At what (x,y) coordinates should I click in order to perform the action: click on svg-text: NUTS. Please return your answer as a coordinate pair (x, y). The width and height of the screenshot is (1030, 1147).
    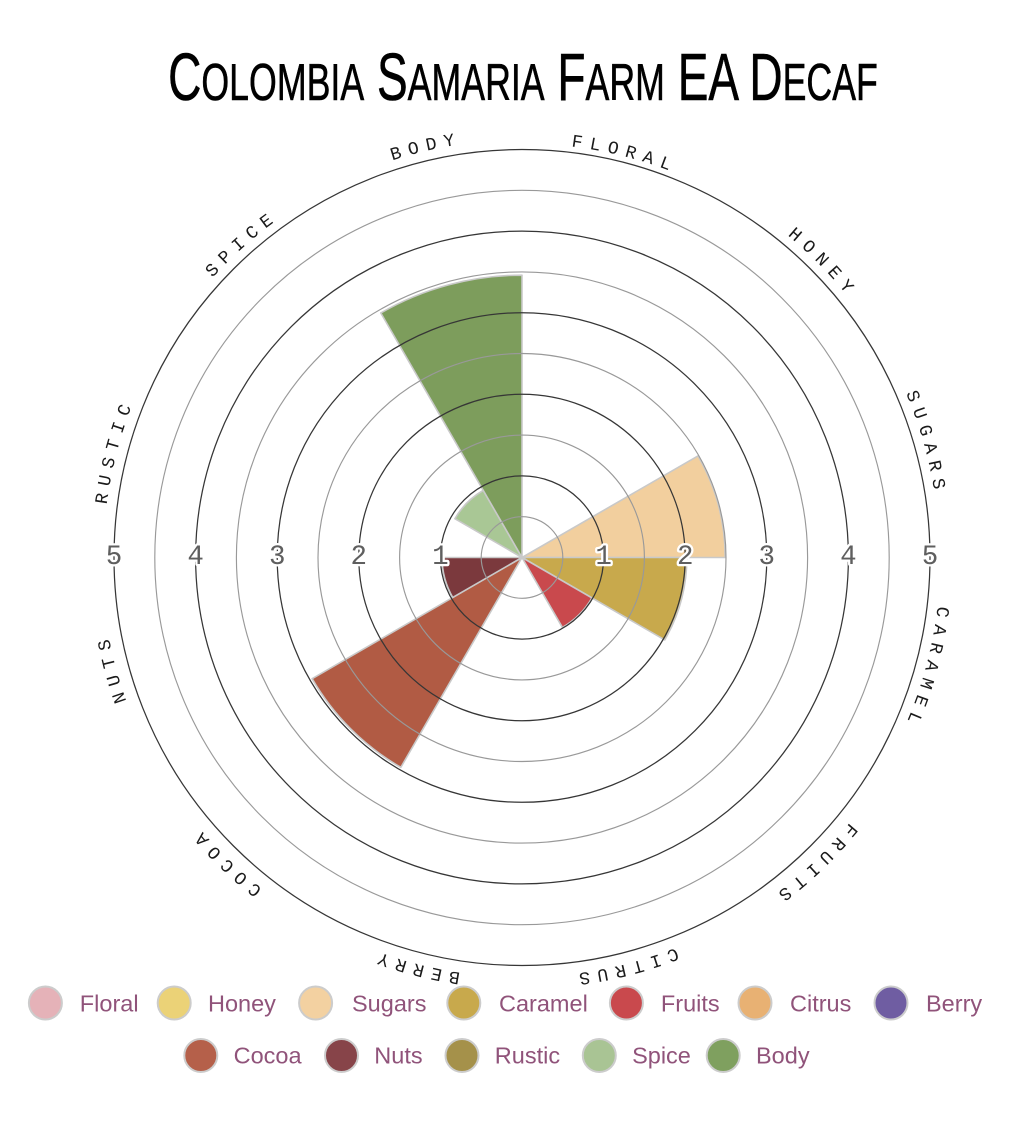
    Looking at the image, I should click on (113, 667).